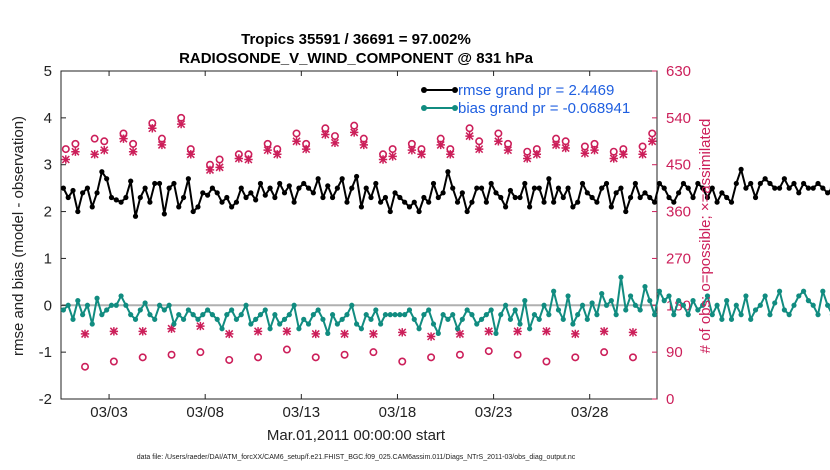  What do you see at coordinates (445, 192) in the screenshot?
I see `rmse-series` at bounding box center [445, 192].